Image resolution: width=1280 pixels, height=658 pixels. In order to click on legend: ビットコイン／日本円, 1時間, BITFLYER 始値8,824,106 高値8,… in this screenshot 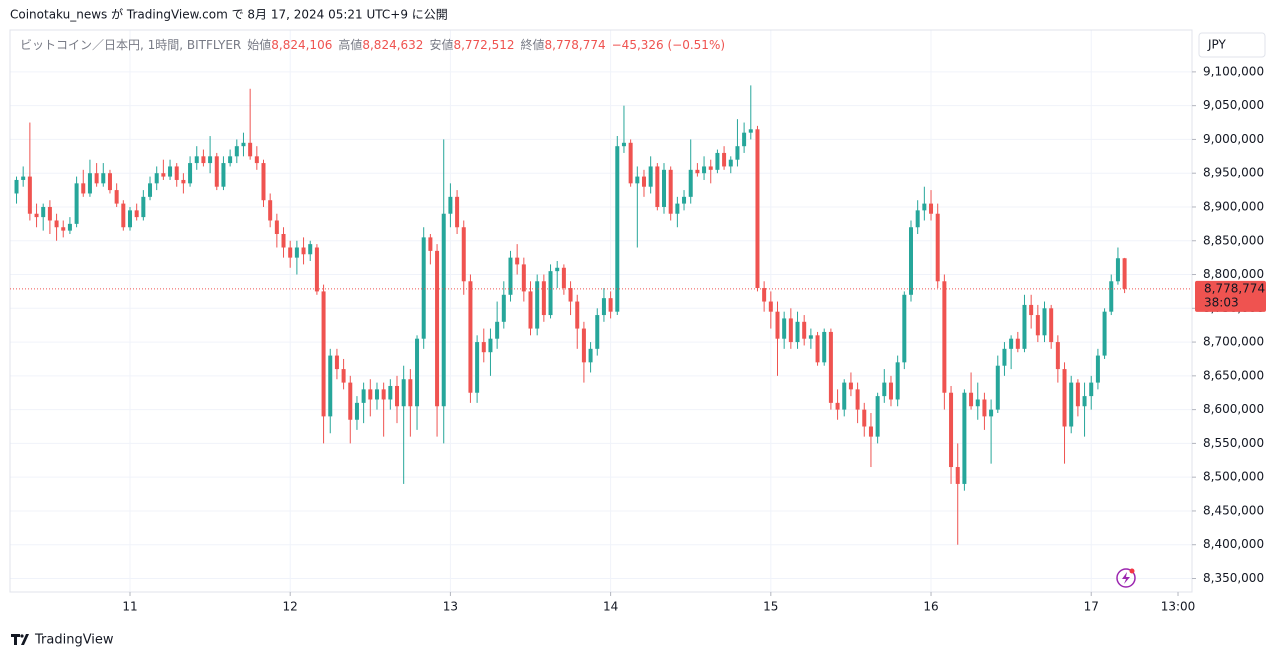, I will do `click(372, 44)`.